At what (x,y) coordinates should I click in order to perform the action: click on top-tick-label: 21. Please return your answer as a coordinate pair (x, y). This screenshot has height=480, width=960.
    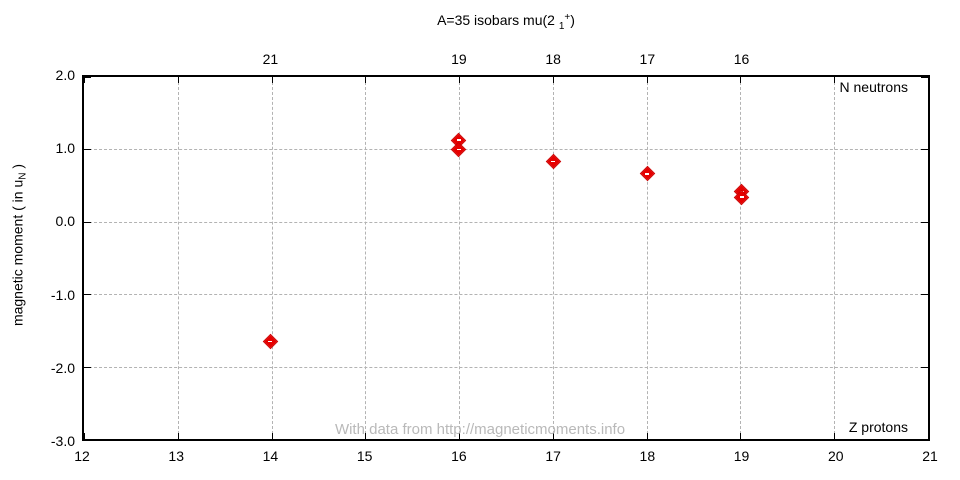
    Looking at the image, I should click on (270, 59).